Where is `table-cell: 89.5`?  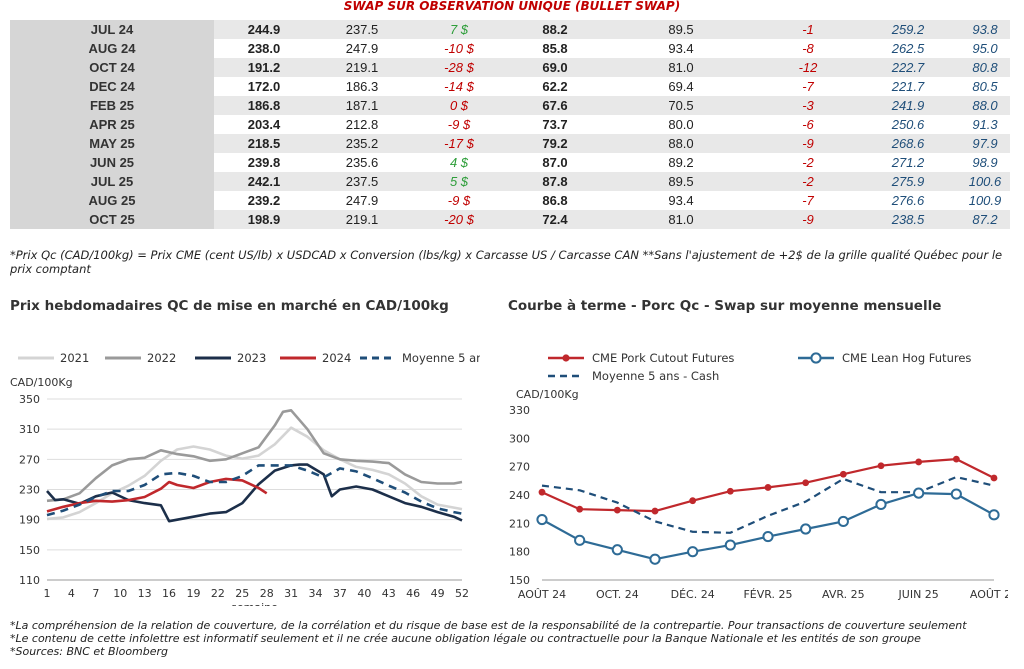
table-cell: 89.5 is located at coordinates (681, 29).